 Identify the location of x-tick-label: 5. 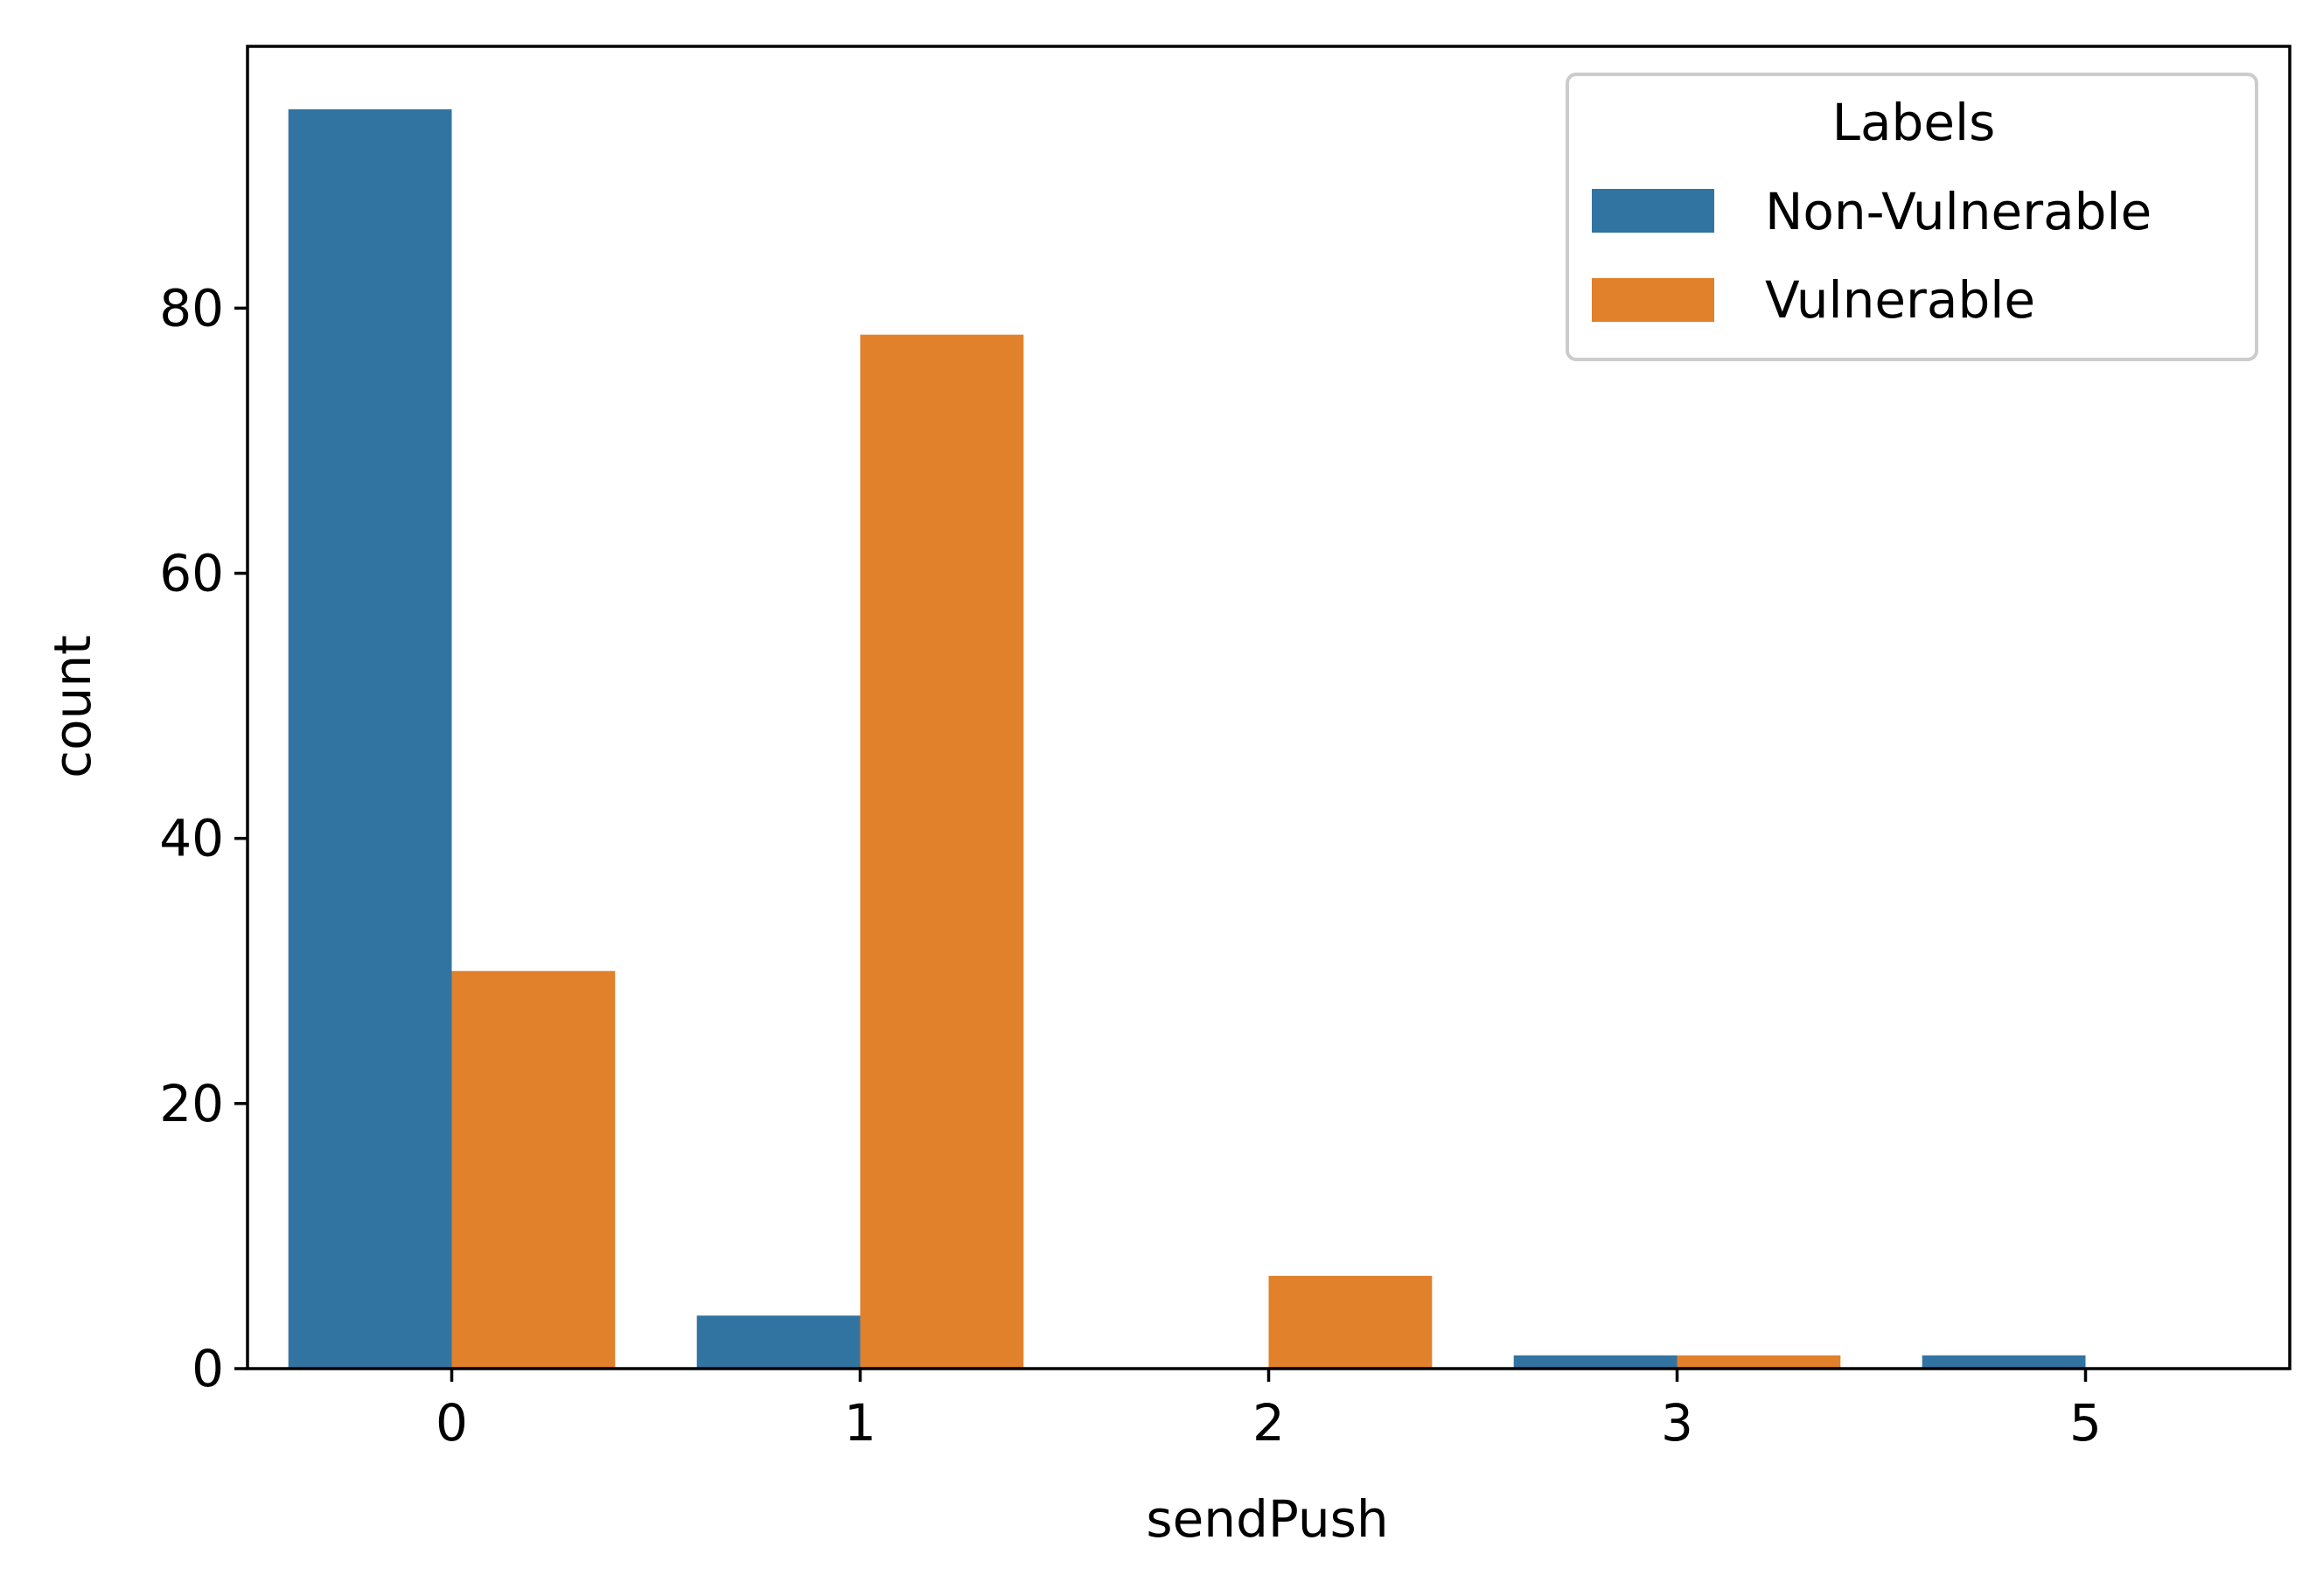
(2086, 1423).